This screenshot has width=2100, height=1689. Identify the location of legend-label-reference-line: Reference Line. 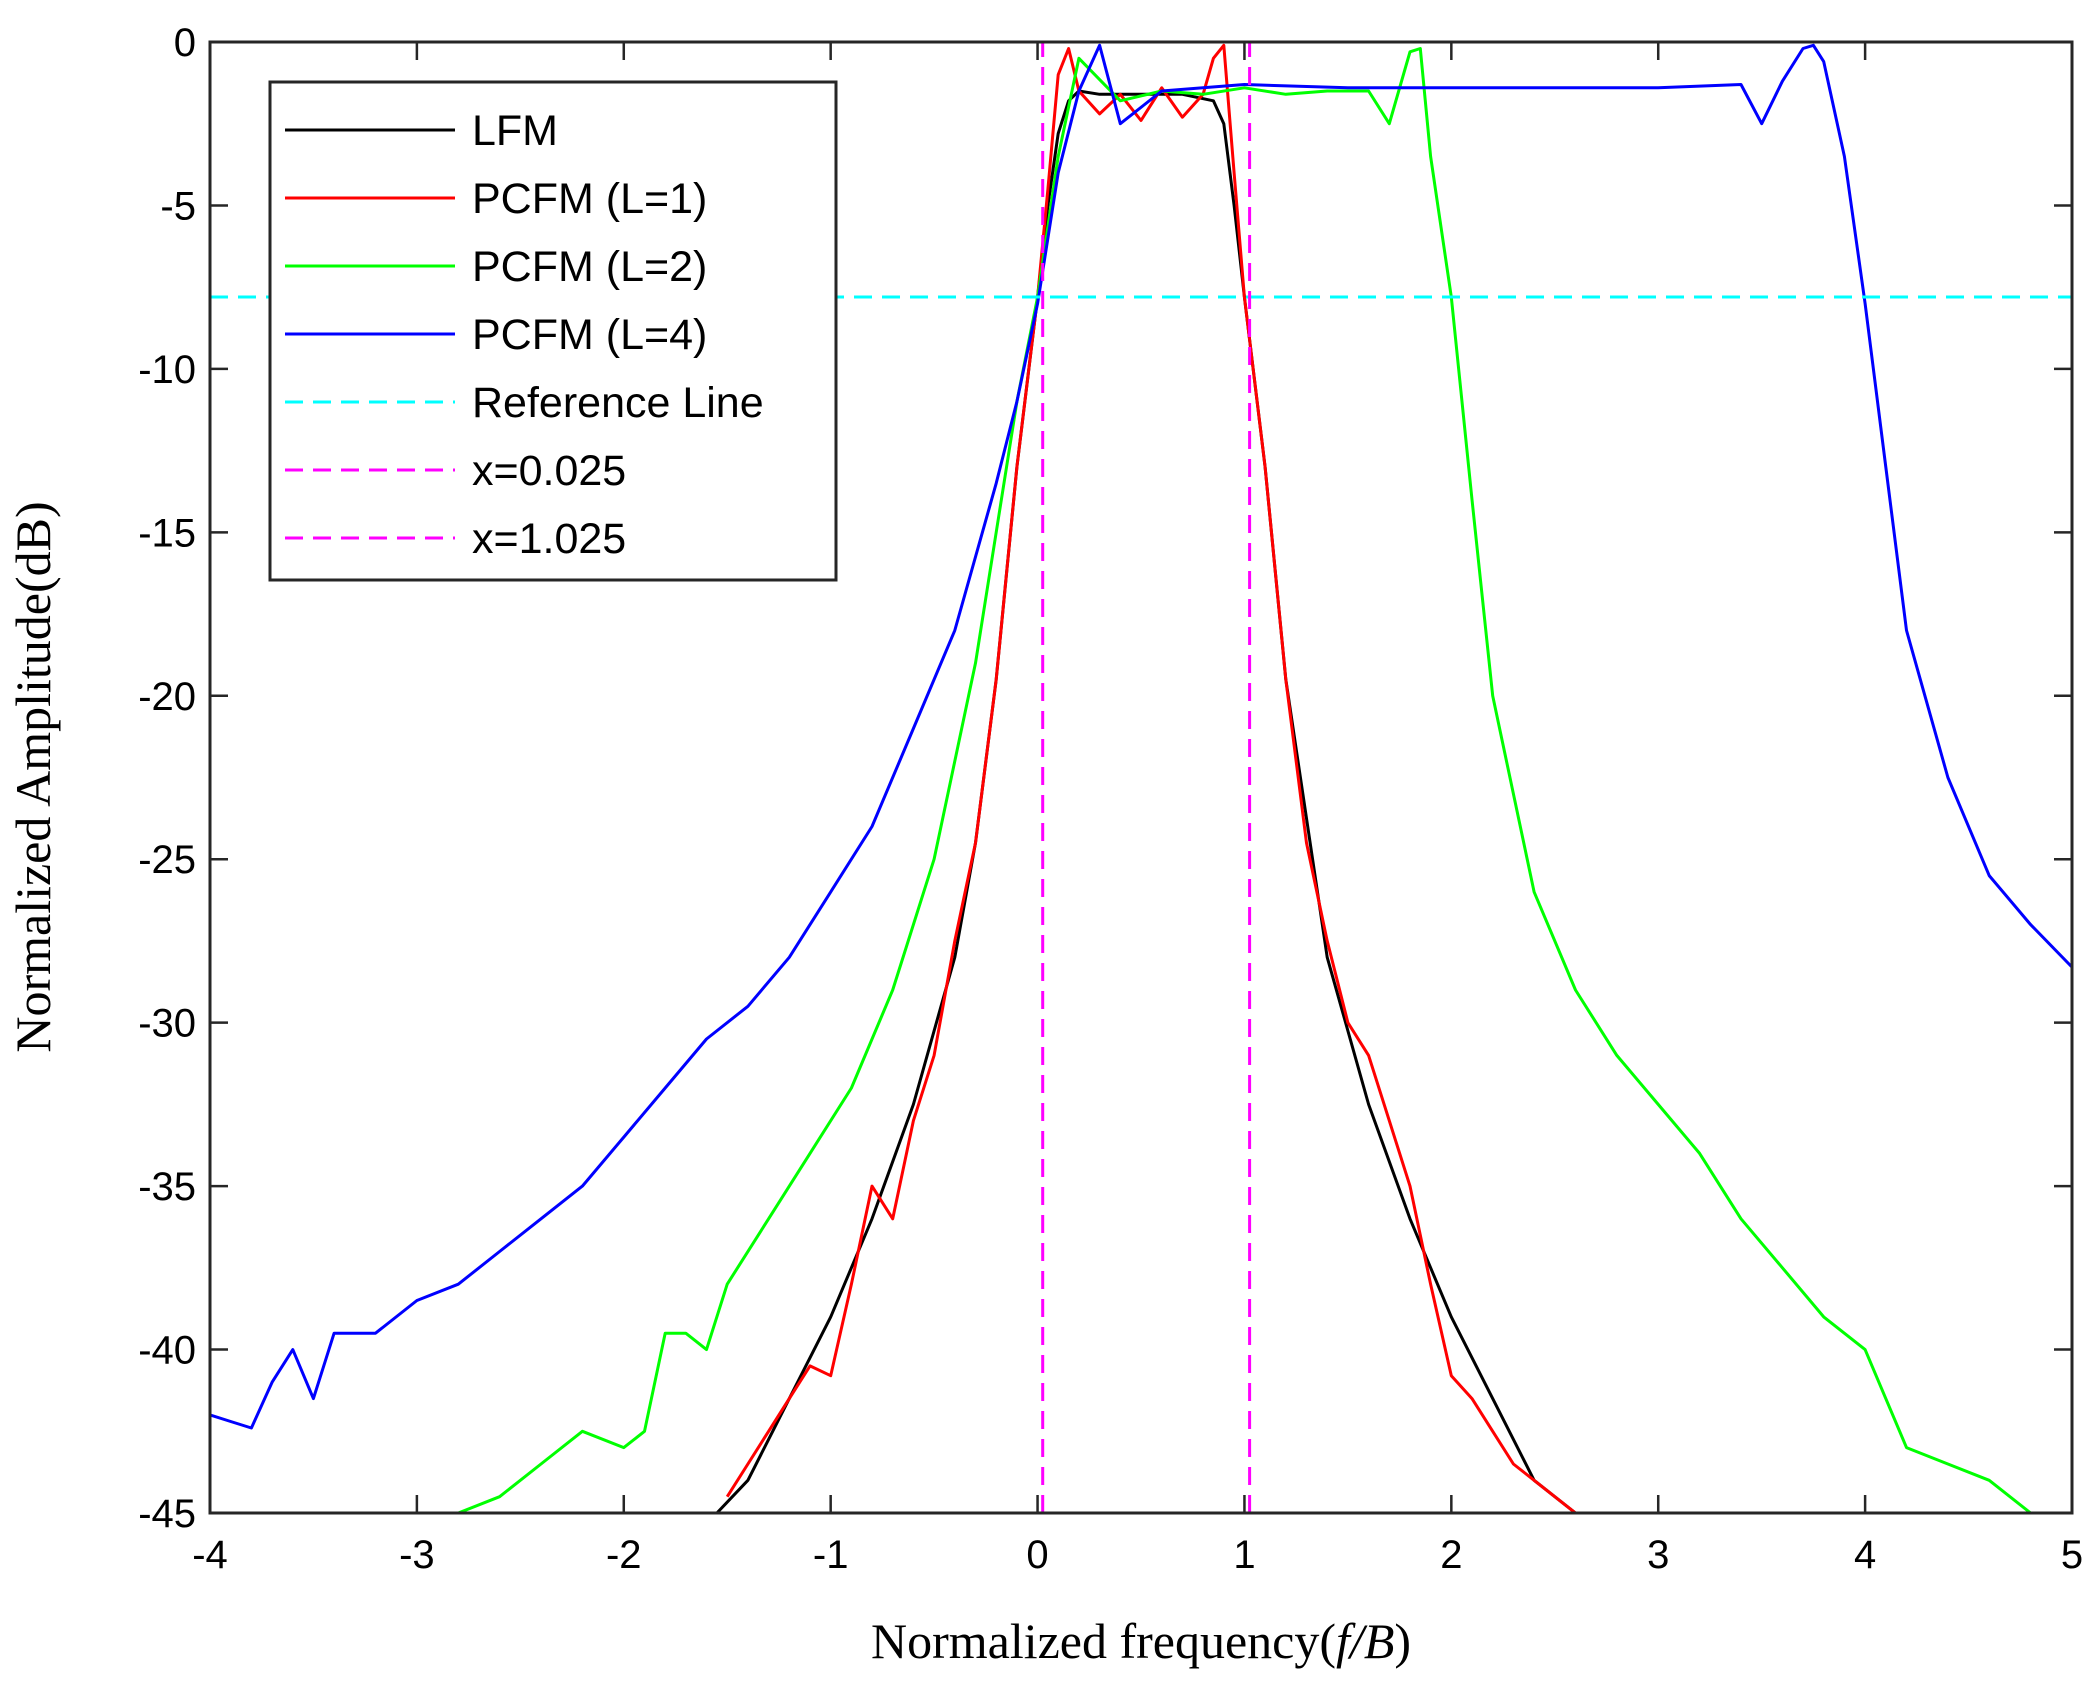
(618, 403).